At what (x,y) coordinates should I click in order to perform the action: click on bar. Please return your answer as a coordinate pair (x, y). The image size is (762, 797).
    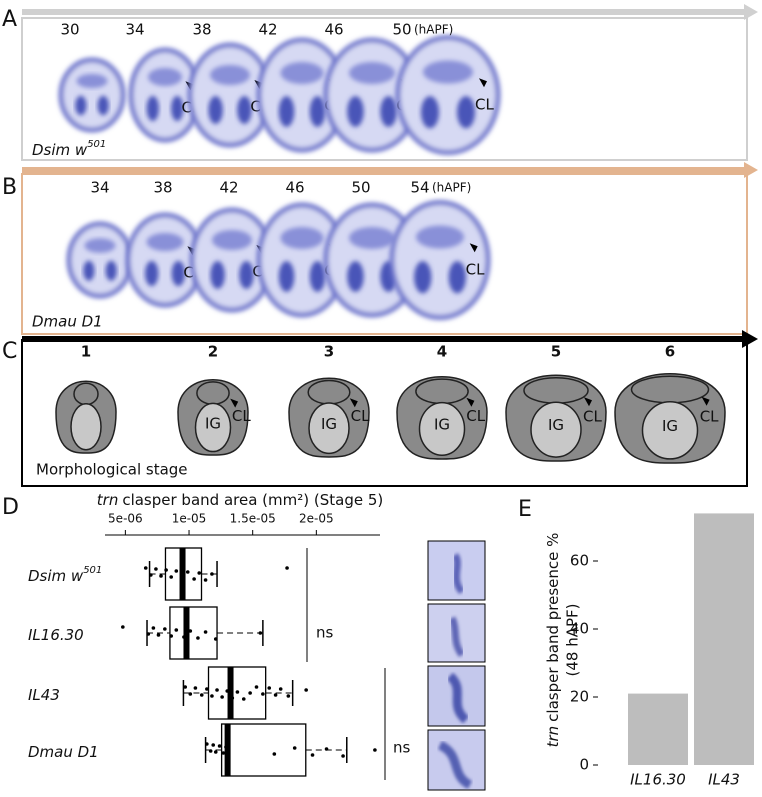
    Looking at the image, I should click on (724, 639).